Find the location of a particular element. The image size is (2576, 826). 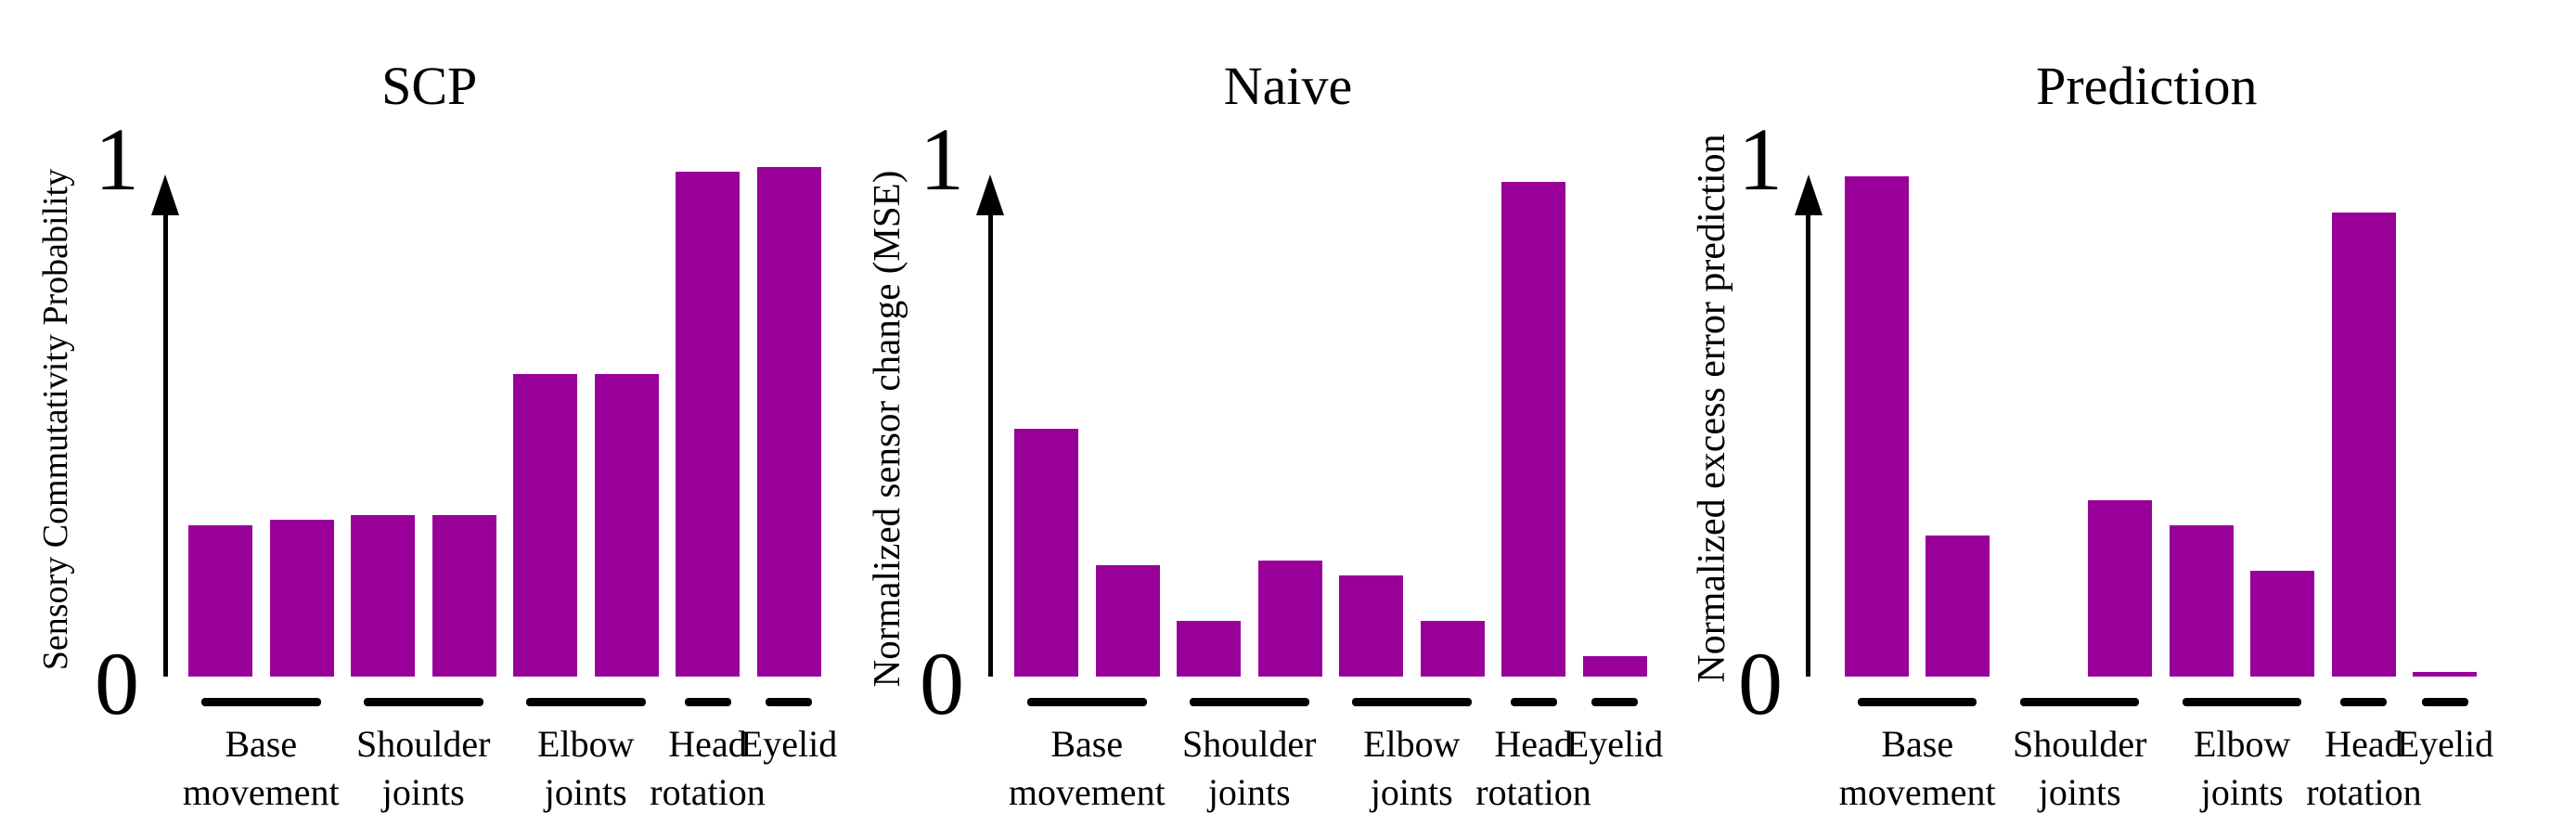

chart-title: Prediction is located at coordinates (2147, 86).